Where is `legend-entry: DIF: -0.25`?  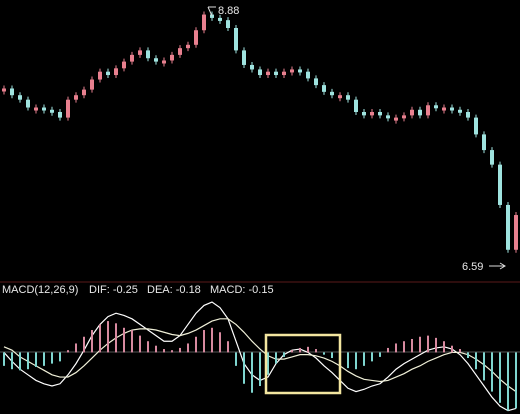
legend-entry: DIF: -0.25 is located at coordinates (113, 290).